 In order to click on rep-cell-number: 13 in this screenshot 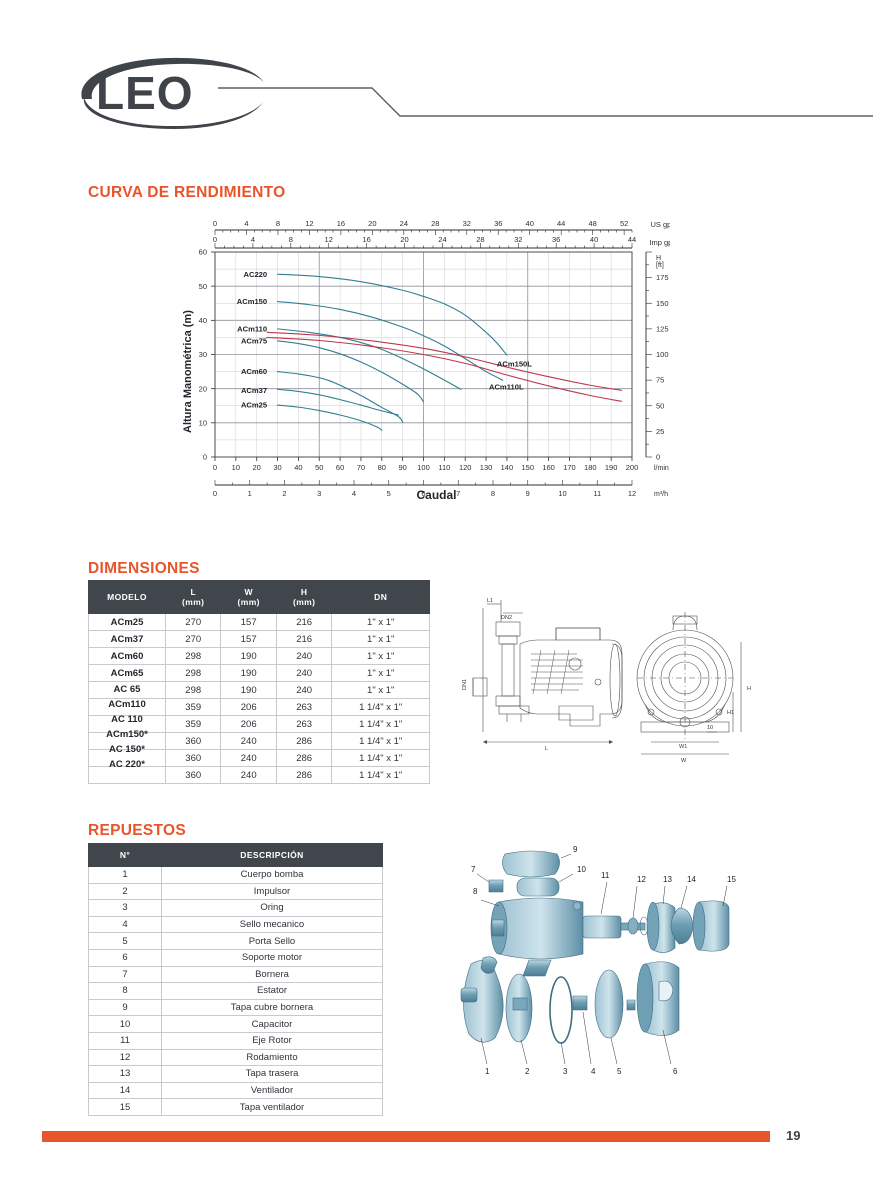, I will do `click(125, 1074)`.